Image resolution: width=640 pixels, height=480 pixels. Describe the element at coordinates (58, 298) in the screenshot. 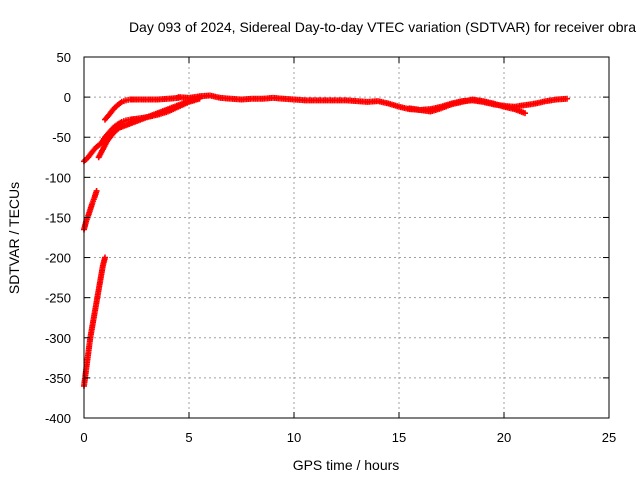

I see `y-tick-label: -250` at that location.